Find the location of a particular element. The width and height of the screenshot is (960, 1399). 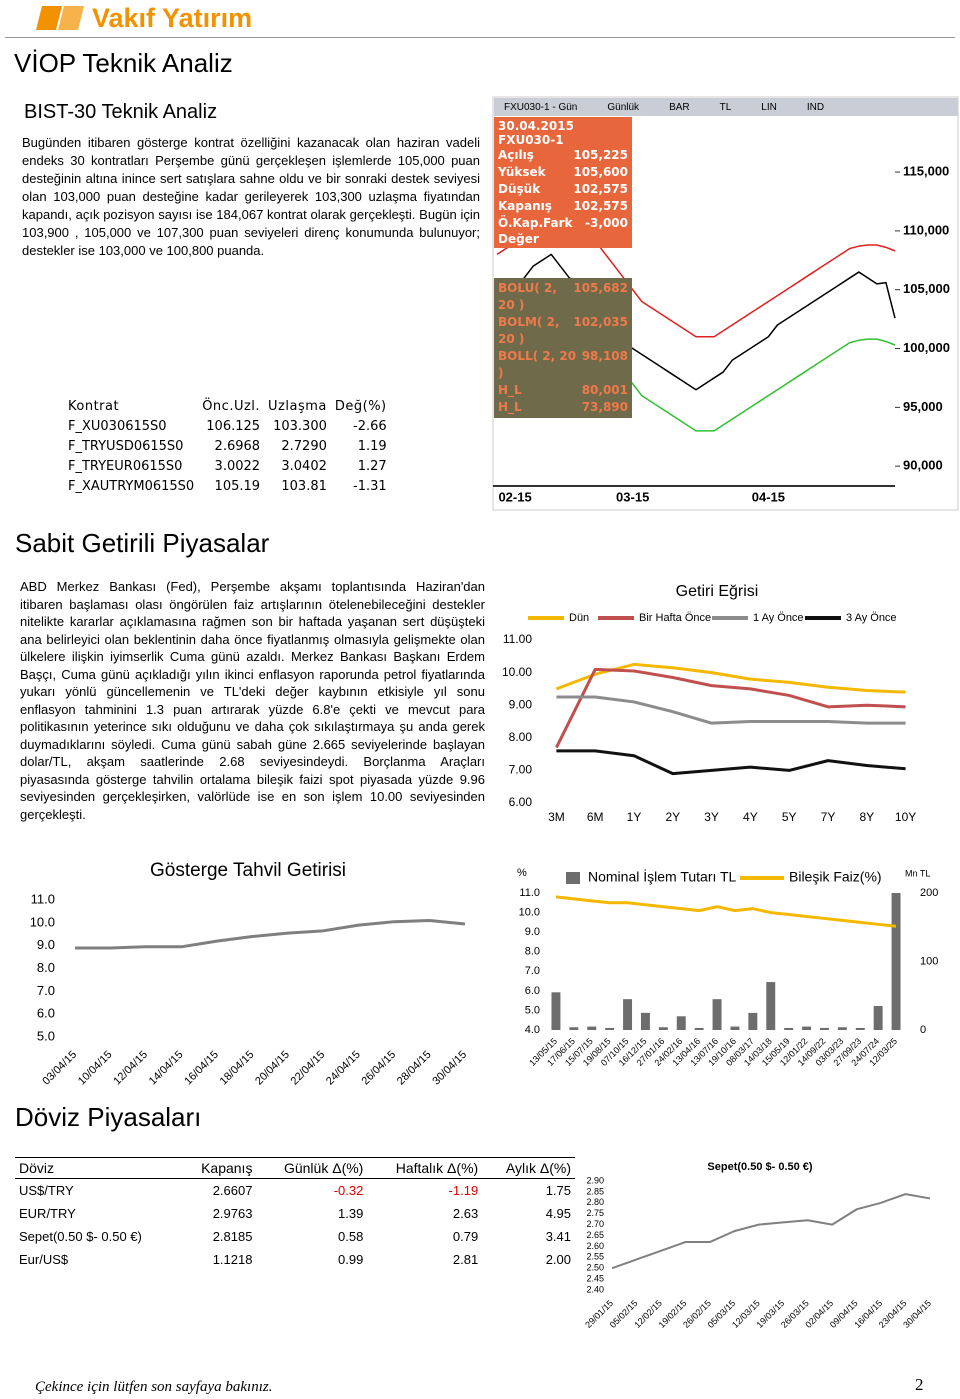

x-tick-label: 6M is located at coordinates (595, 817).